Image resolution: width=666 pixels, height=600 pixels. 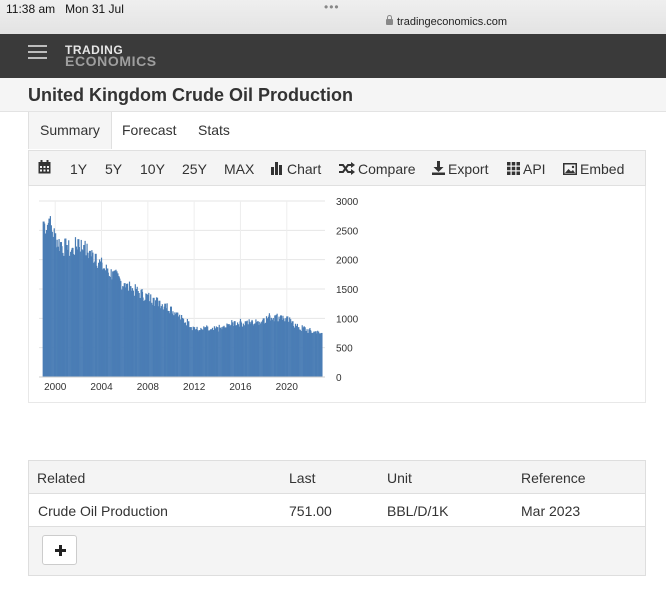 I want to click on header-last: Last, so click(x=302, y=478).